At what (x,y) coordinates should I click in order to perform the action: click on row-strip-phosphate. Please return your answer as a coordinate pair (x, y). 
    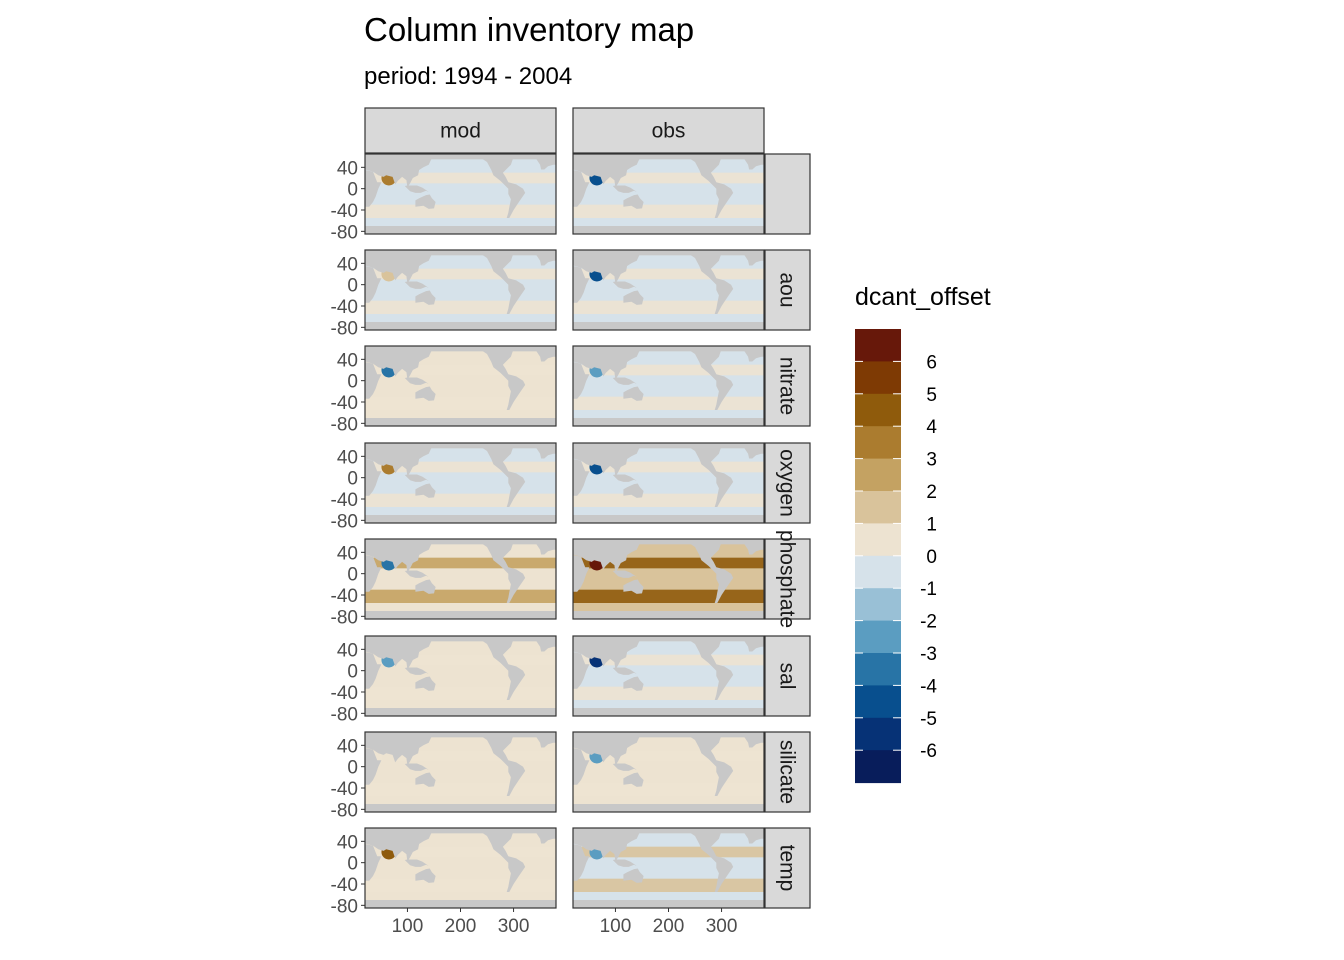
    Looking at the image, I should click on (787, 579).